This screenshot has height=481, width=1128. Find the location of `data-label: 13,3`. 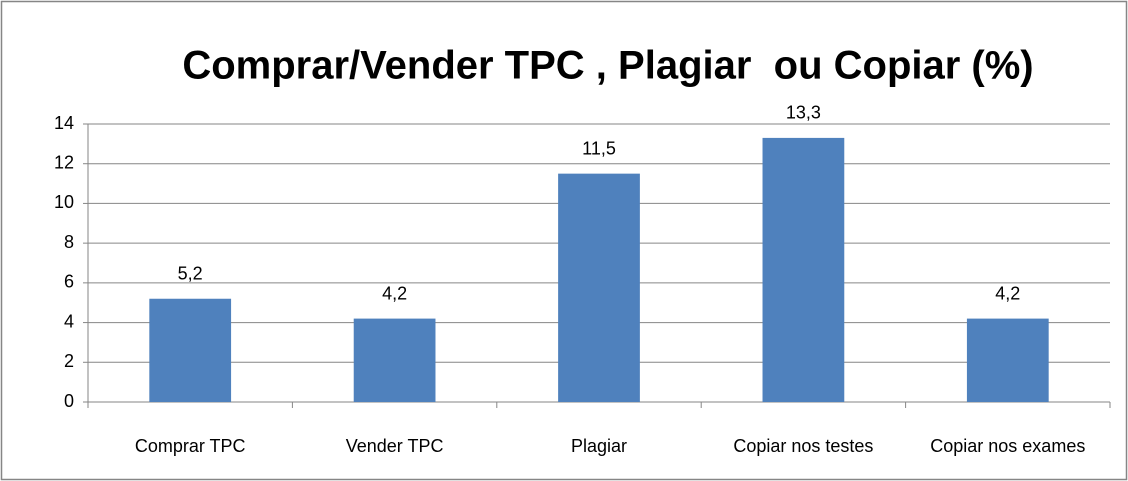

data-label: 13,3 is located at coordinates (803, 113).